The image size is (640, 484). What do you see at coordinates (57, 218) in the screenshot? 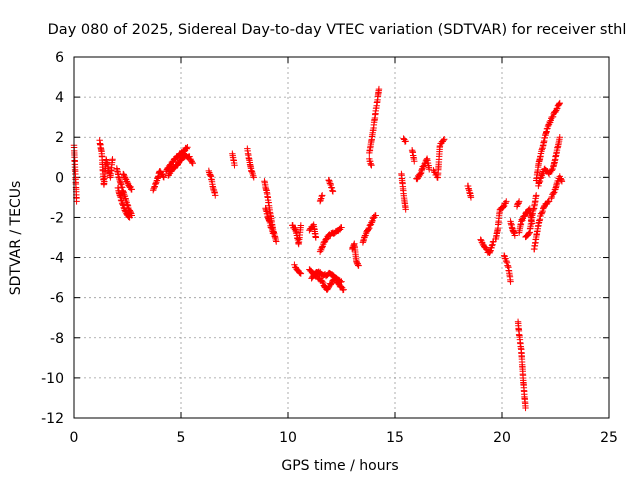
I see `y-tick-label: -2` at bounding box center [57, 218].